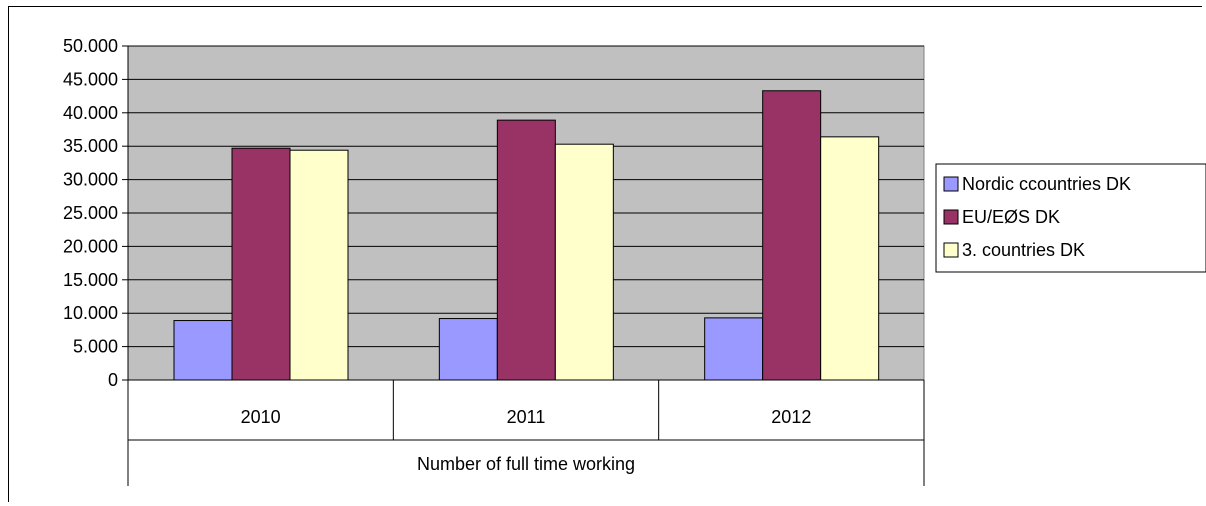 The height and width of the screenshot is (506, 1206). What do you see at coordinates (791, 417) in the screenshot?
I see `x-category-label: 2012` at bounding box center [791, 417].